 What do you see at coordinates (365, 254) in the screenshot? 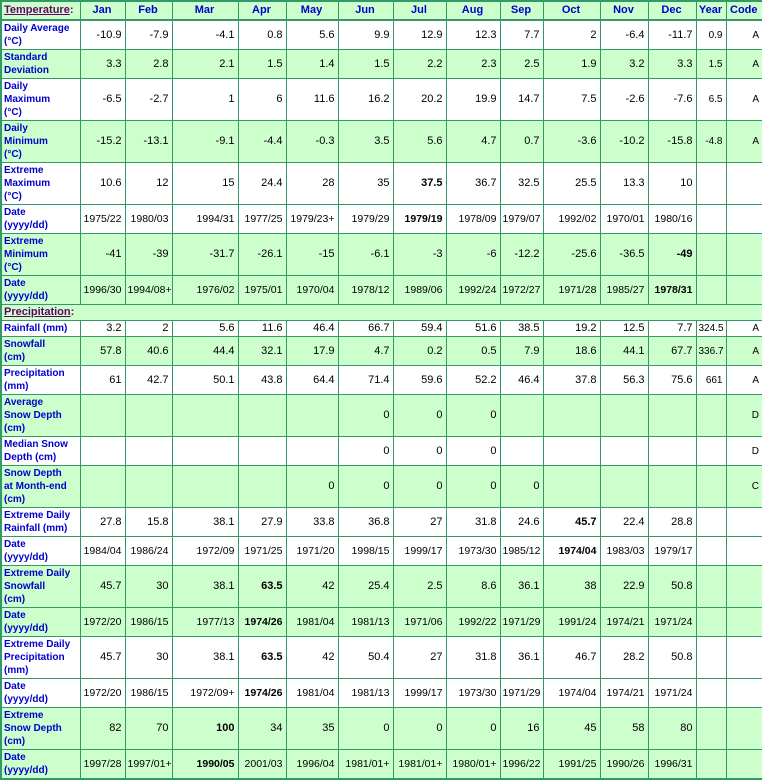
I see `value-extreme-minimum-jun: -6.1` at bounding box center [365, 254].